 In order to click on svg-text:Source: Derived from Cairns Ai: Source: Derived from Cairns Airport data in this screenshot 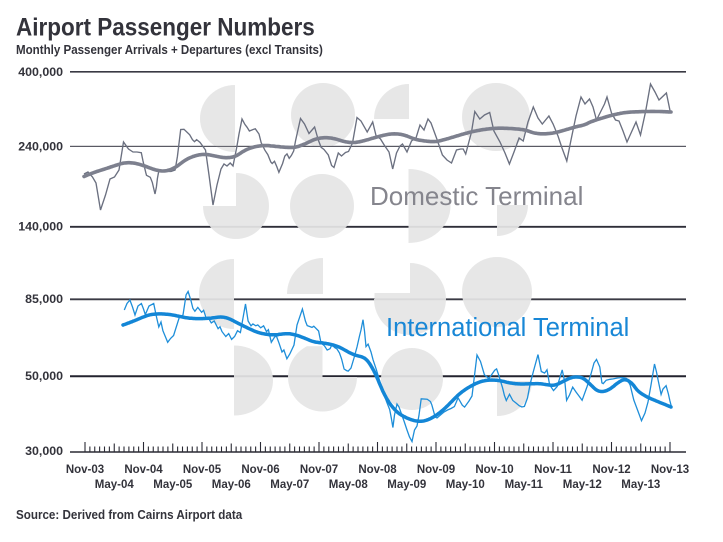, I will do `click(129, 515)`.